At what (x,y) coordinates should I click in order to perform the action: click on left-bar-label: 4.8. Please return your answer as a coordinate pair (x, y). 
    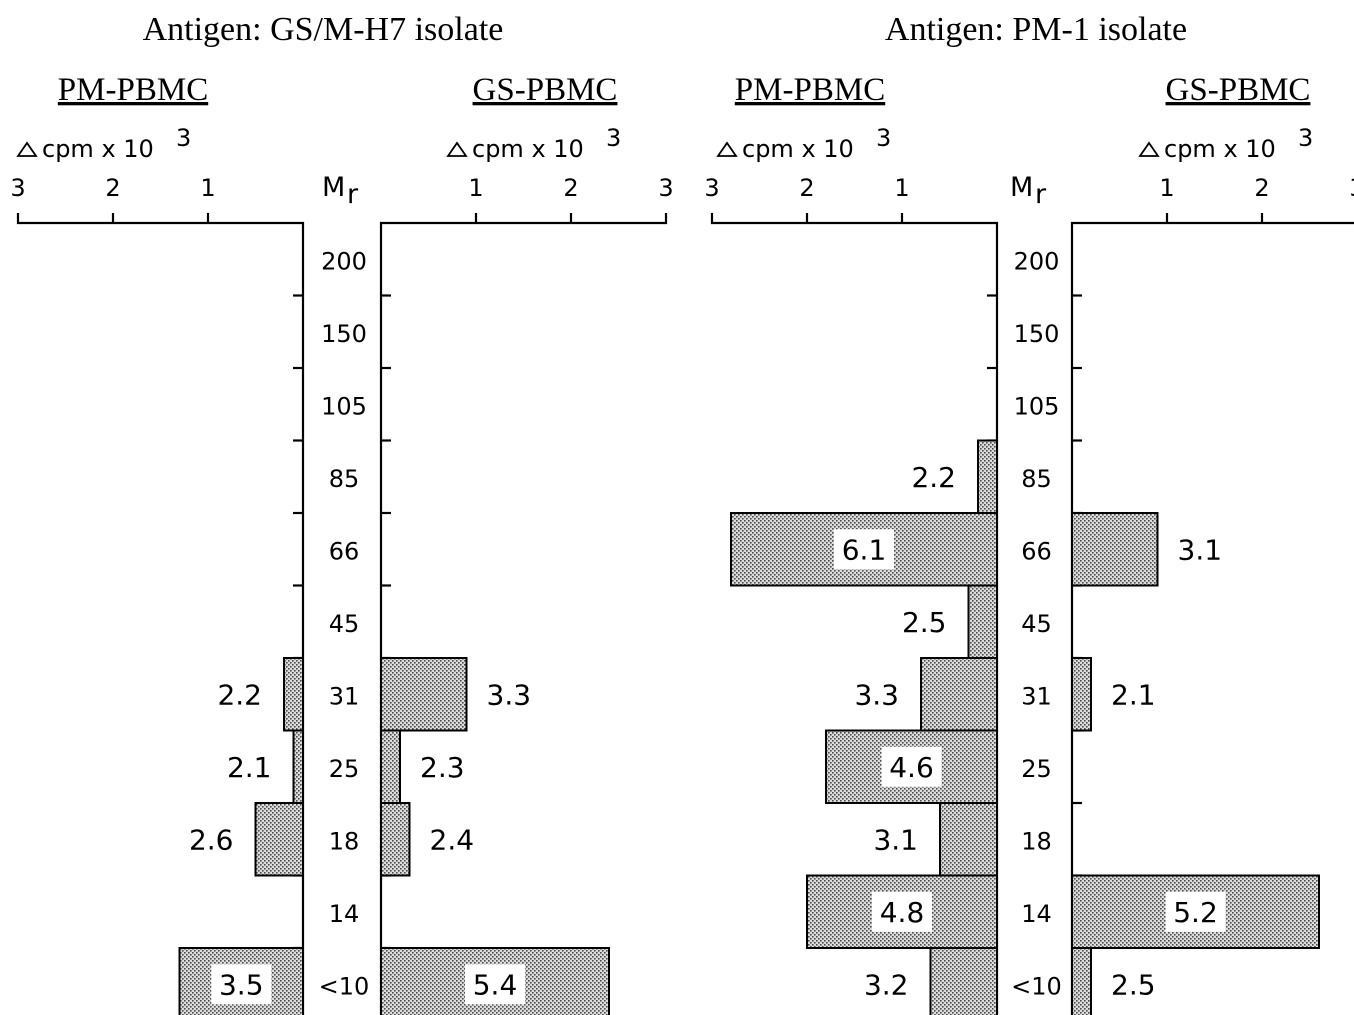
    Looking at the image, I should click on (902, 912).